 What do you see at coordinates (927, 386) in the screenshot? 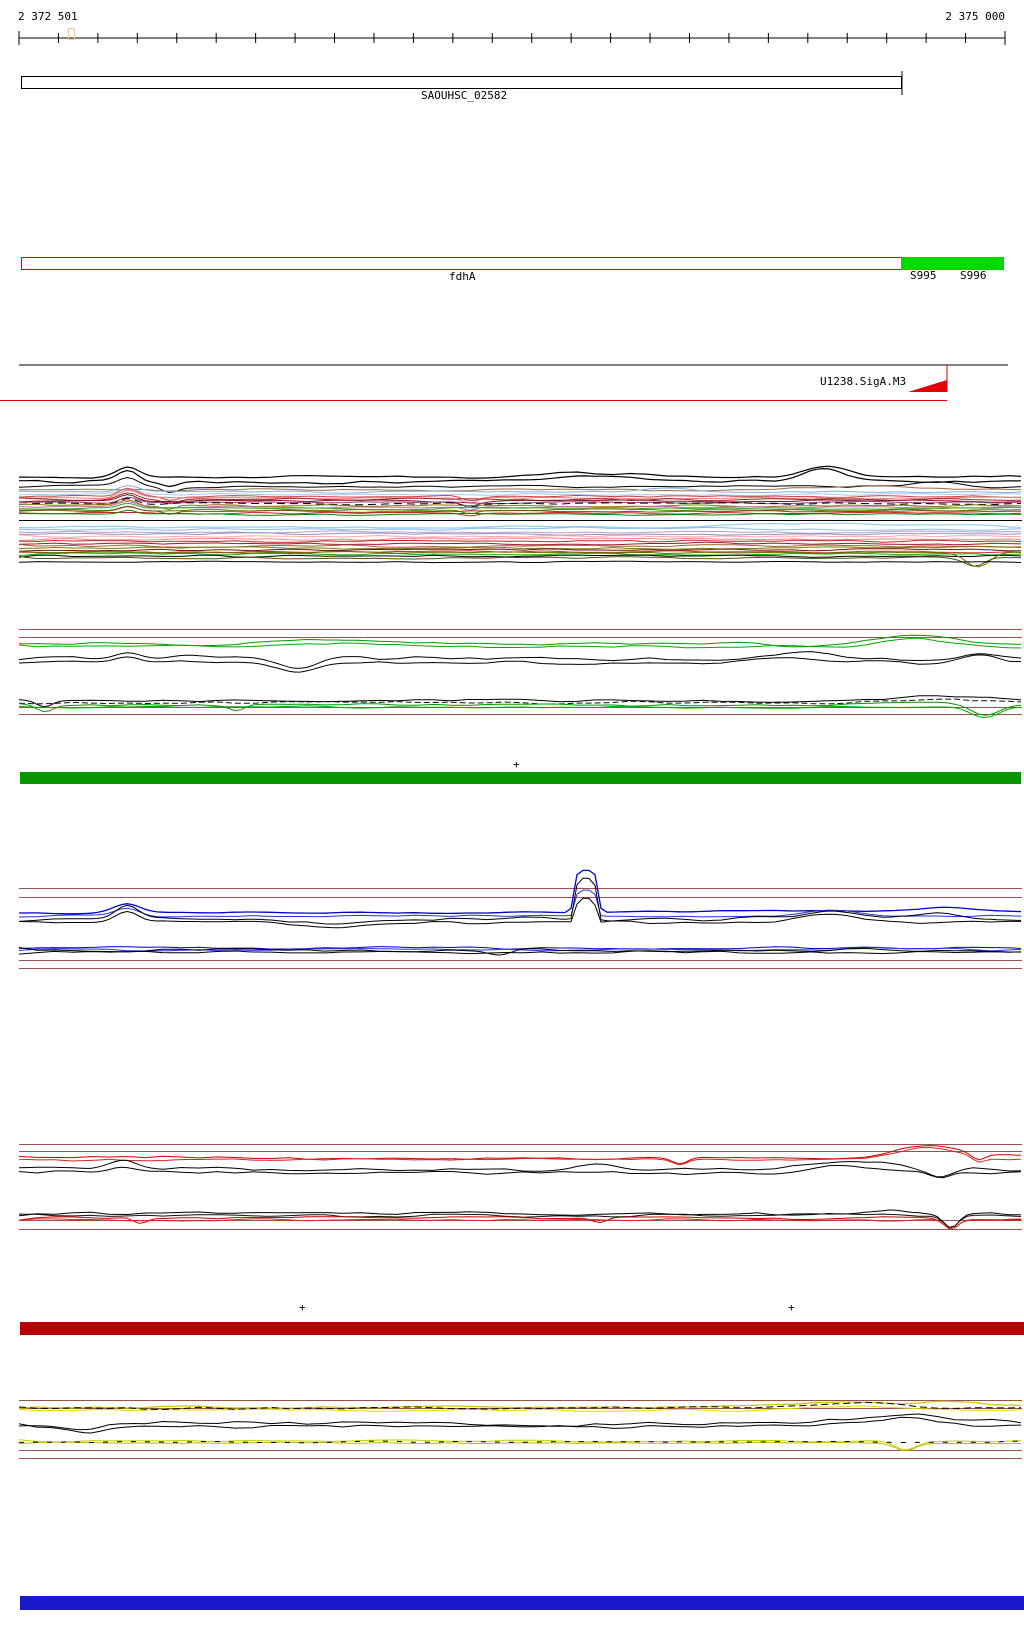
I see `tss-triangle` at bounding box center [927, 386].